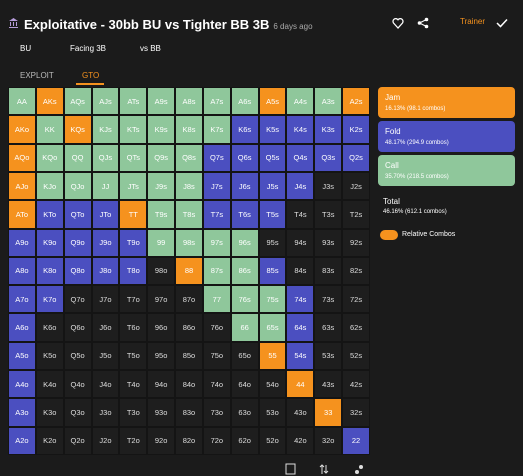  Describe the element at coordinates (216, 384) in the screenshot. I see `hand-cell: 74o` at that location.